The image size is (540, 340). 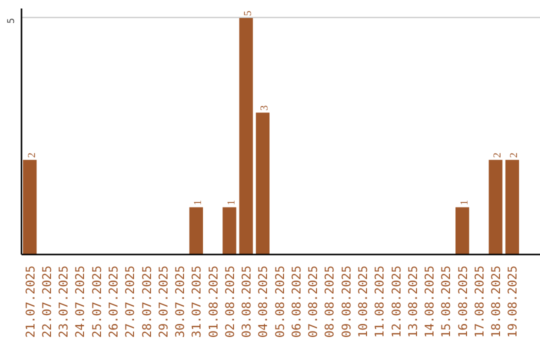 What do you see at coordinates (313, 301) in the screenshot?
I see `x-tick-label: 07.08.2025` at bounding box center [313, 301].